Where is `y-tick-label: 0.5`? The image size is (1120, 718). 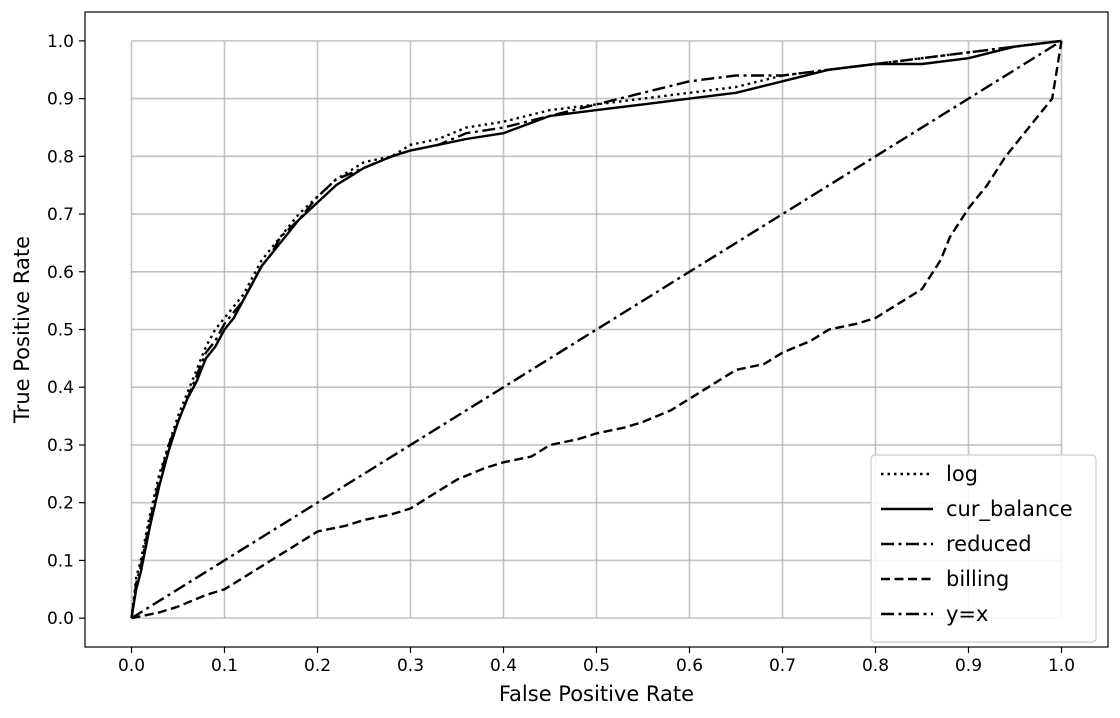
y-tick-label: 0.5 is located at coordinates (60, 331).